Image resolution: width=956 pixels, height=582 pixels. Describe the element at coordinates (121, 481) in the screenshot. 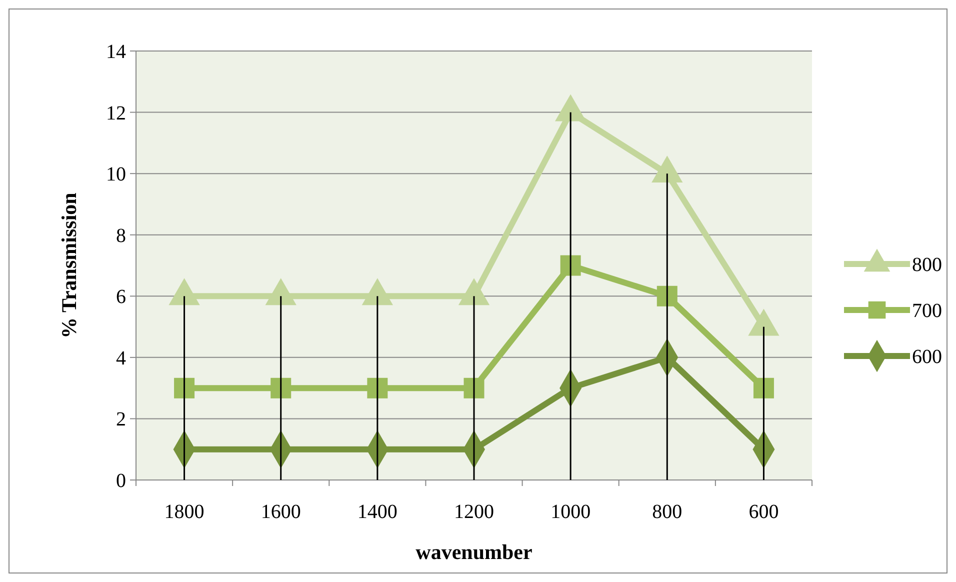

I see `y-tick-label: 0` at that location.